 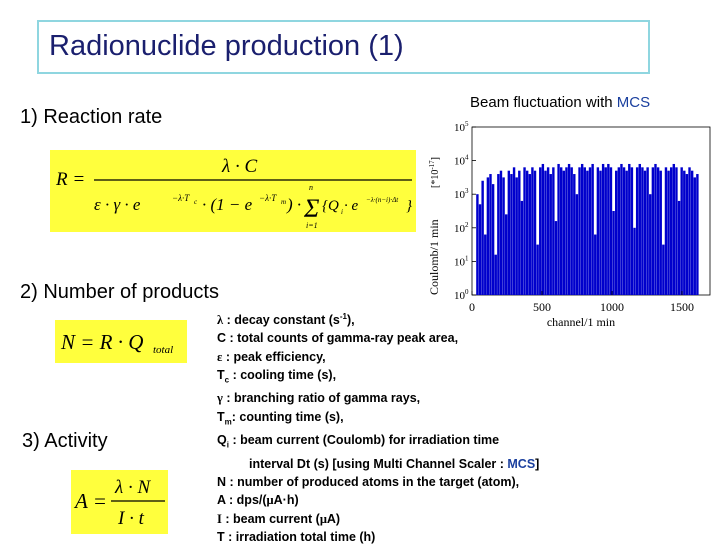 What do you see at coordinates (472, 307) in the screenshot?
I see `x-tick-label: 0` at bounding box center [472, 307].